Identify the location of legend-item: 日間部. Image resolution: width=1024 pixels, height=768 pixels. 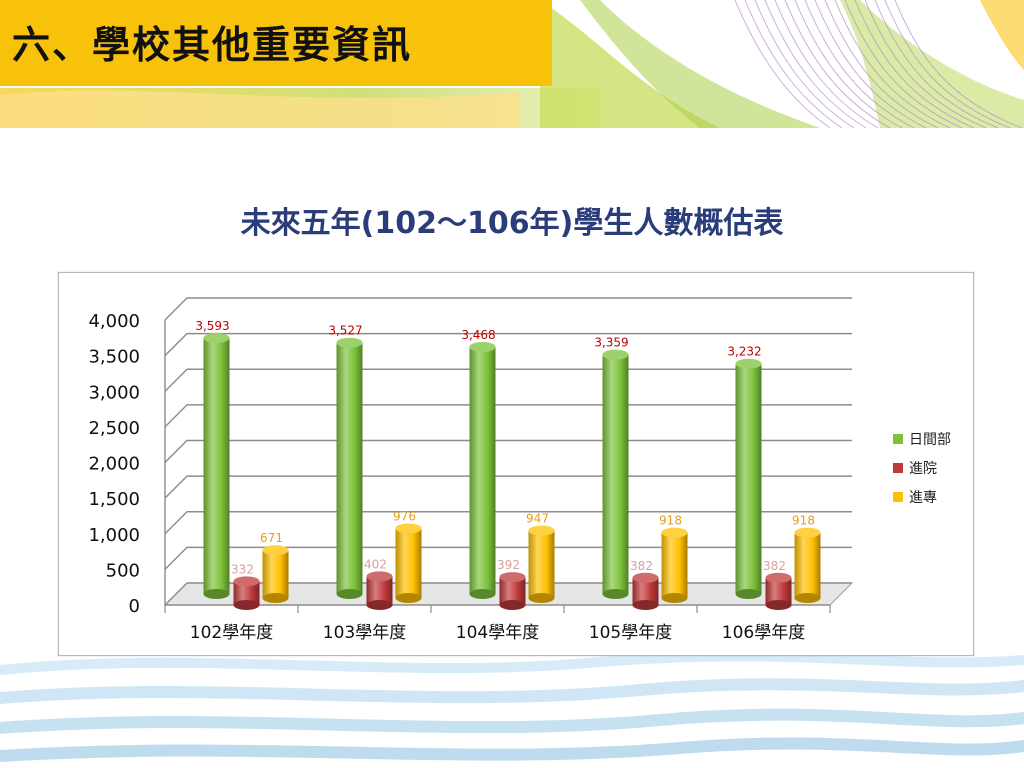
(922, 438).